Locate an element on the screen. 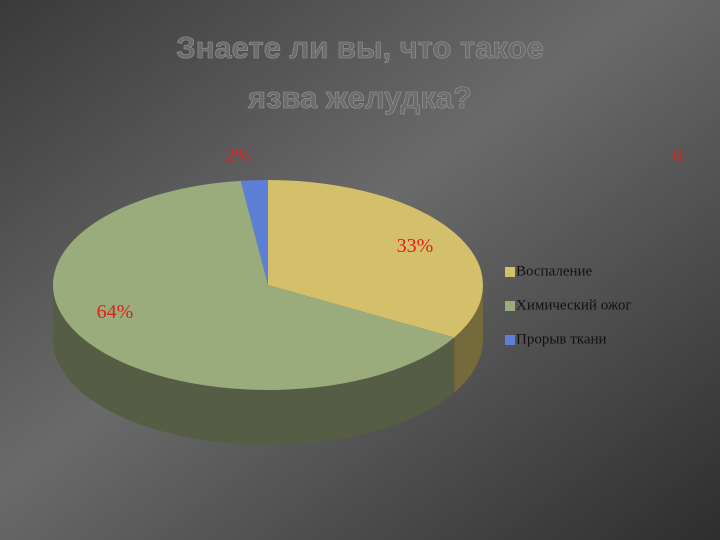 This screenshot has width=720, height=540. legend-label: Прорыв ткани is located at coordinates (561, 339).